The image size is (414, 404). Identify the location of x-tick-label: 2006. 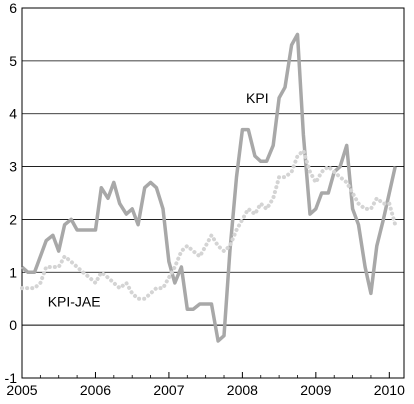
(95, 390).